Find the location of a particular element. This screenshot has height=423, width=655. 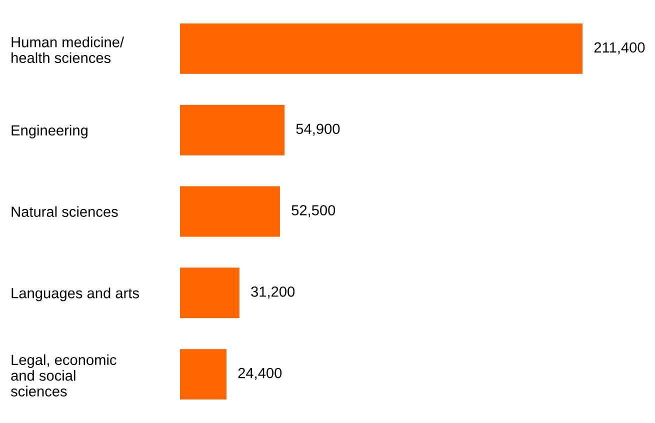

y-tick-label: Engineering is located at coordinates (50, 131).